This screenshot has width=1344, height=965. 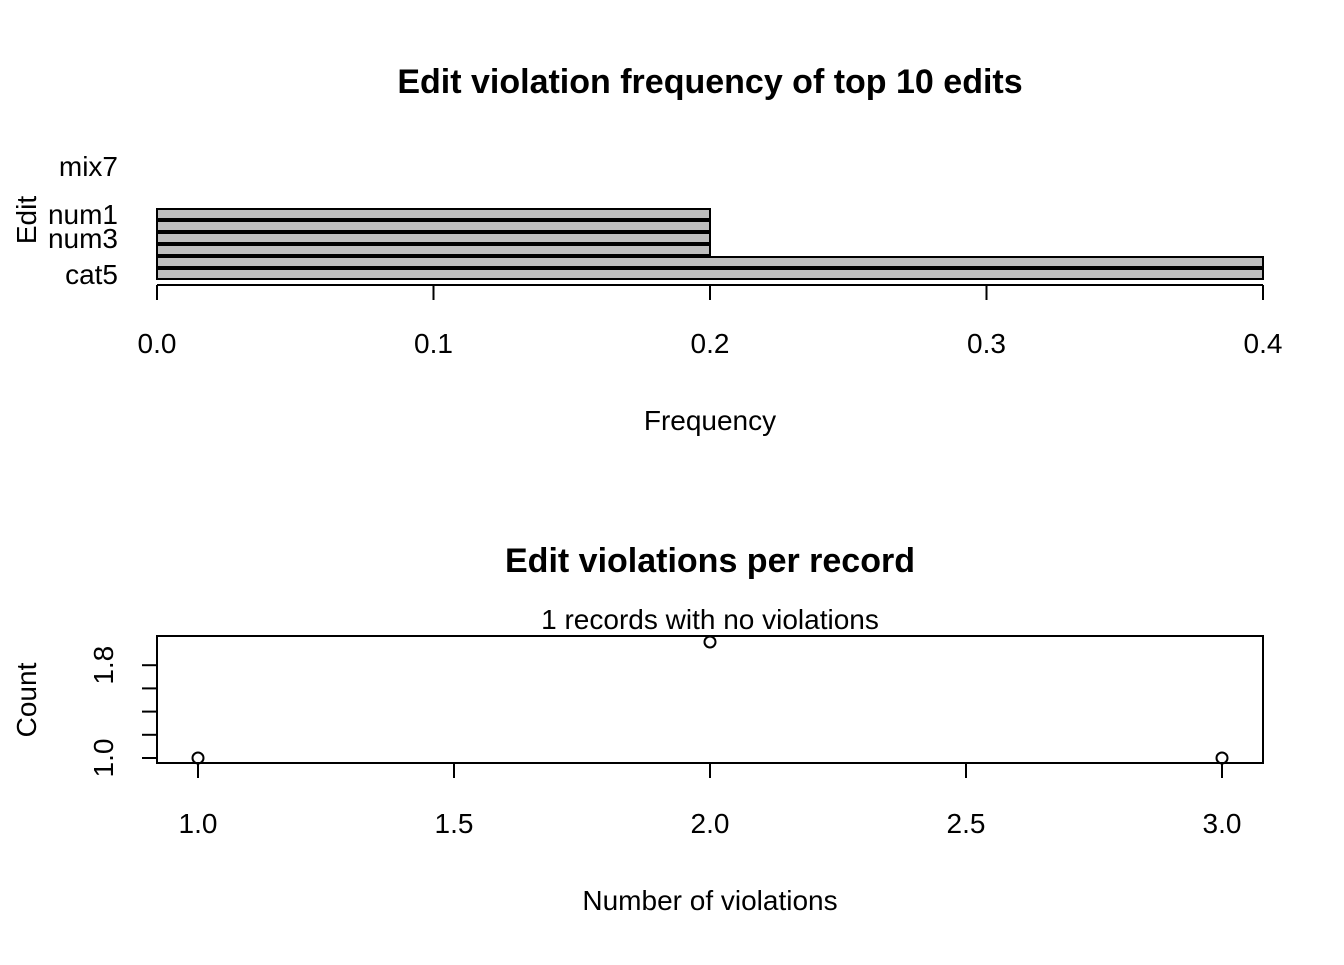 What do you see at coordinates (709, 82) in the screenshot?
I see `bar-chart-title: Edit violation frequency of top 10 edits` at bounding box center [709, 82].